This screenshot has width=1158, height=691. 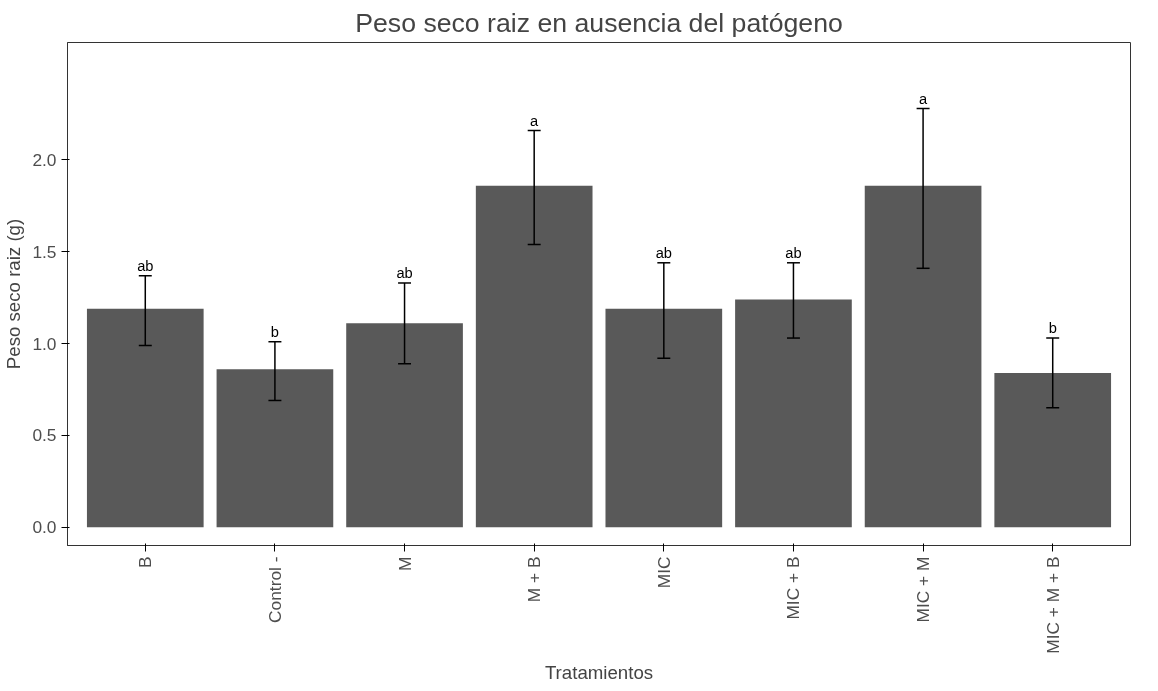 I want to click on x-tick-label: MIC + B, so click(x=793, y=588).